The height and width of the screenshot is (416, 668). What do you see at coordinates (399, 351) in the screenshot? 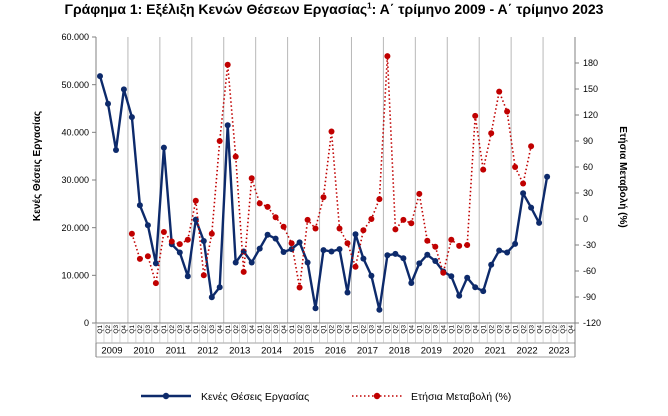
I see `year-tick-label: 2018` at bounding box center [399, 351].